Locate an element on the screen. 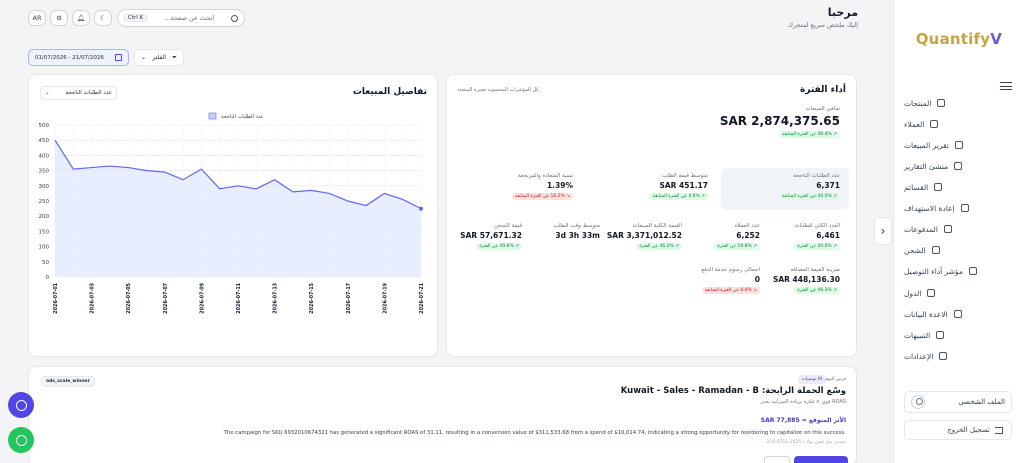  legend-label: عدد الطلبات الناجحة is located at coordinates (242, 117).